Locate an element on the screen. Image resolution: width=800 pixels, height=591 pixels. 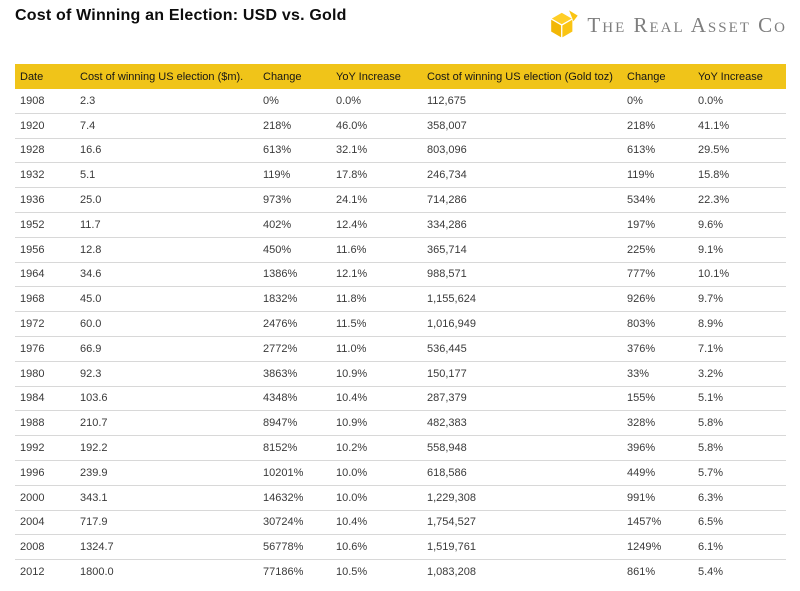
table-row: 1988 210.7 8947% 10.9% 482,383 328% 5.8% is located at coordinates (400, 423).